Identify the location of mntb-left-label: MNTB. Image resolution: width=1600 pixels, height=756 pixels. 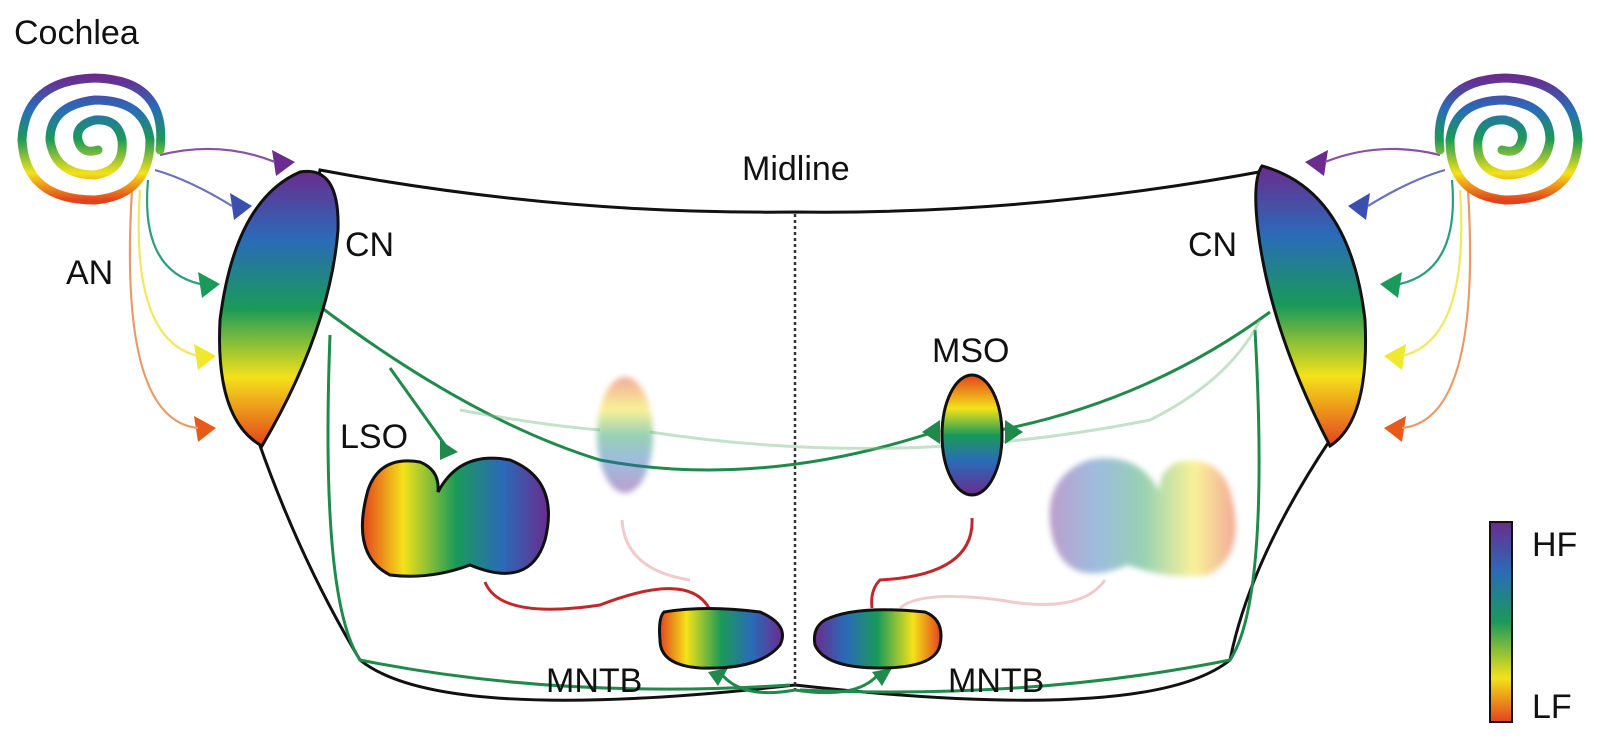
(594, 681).